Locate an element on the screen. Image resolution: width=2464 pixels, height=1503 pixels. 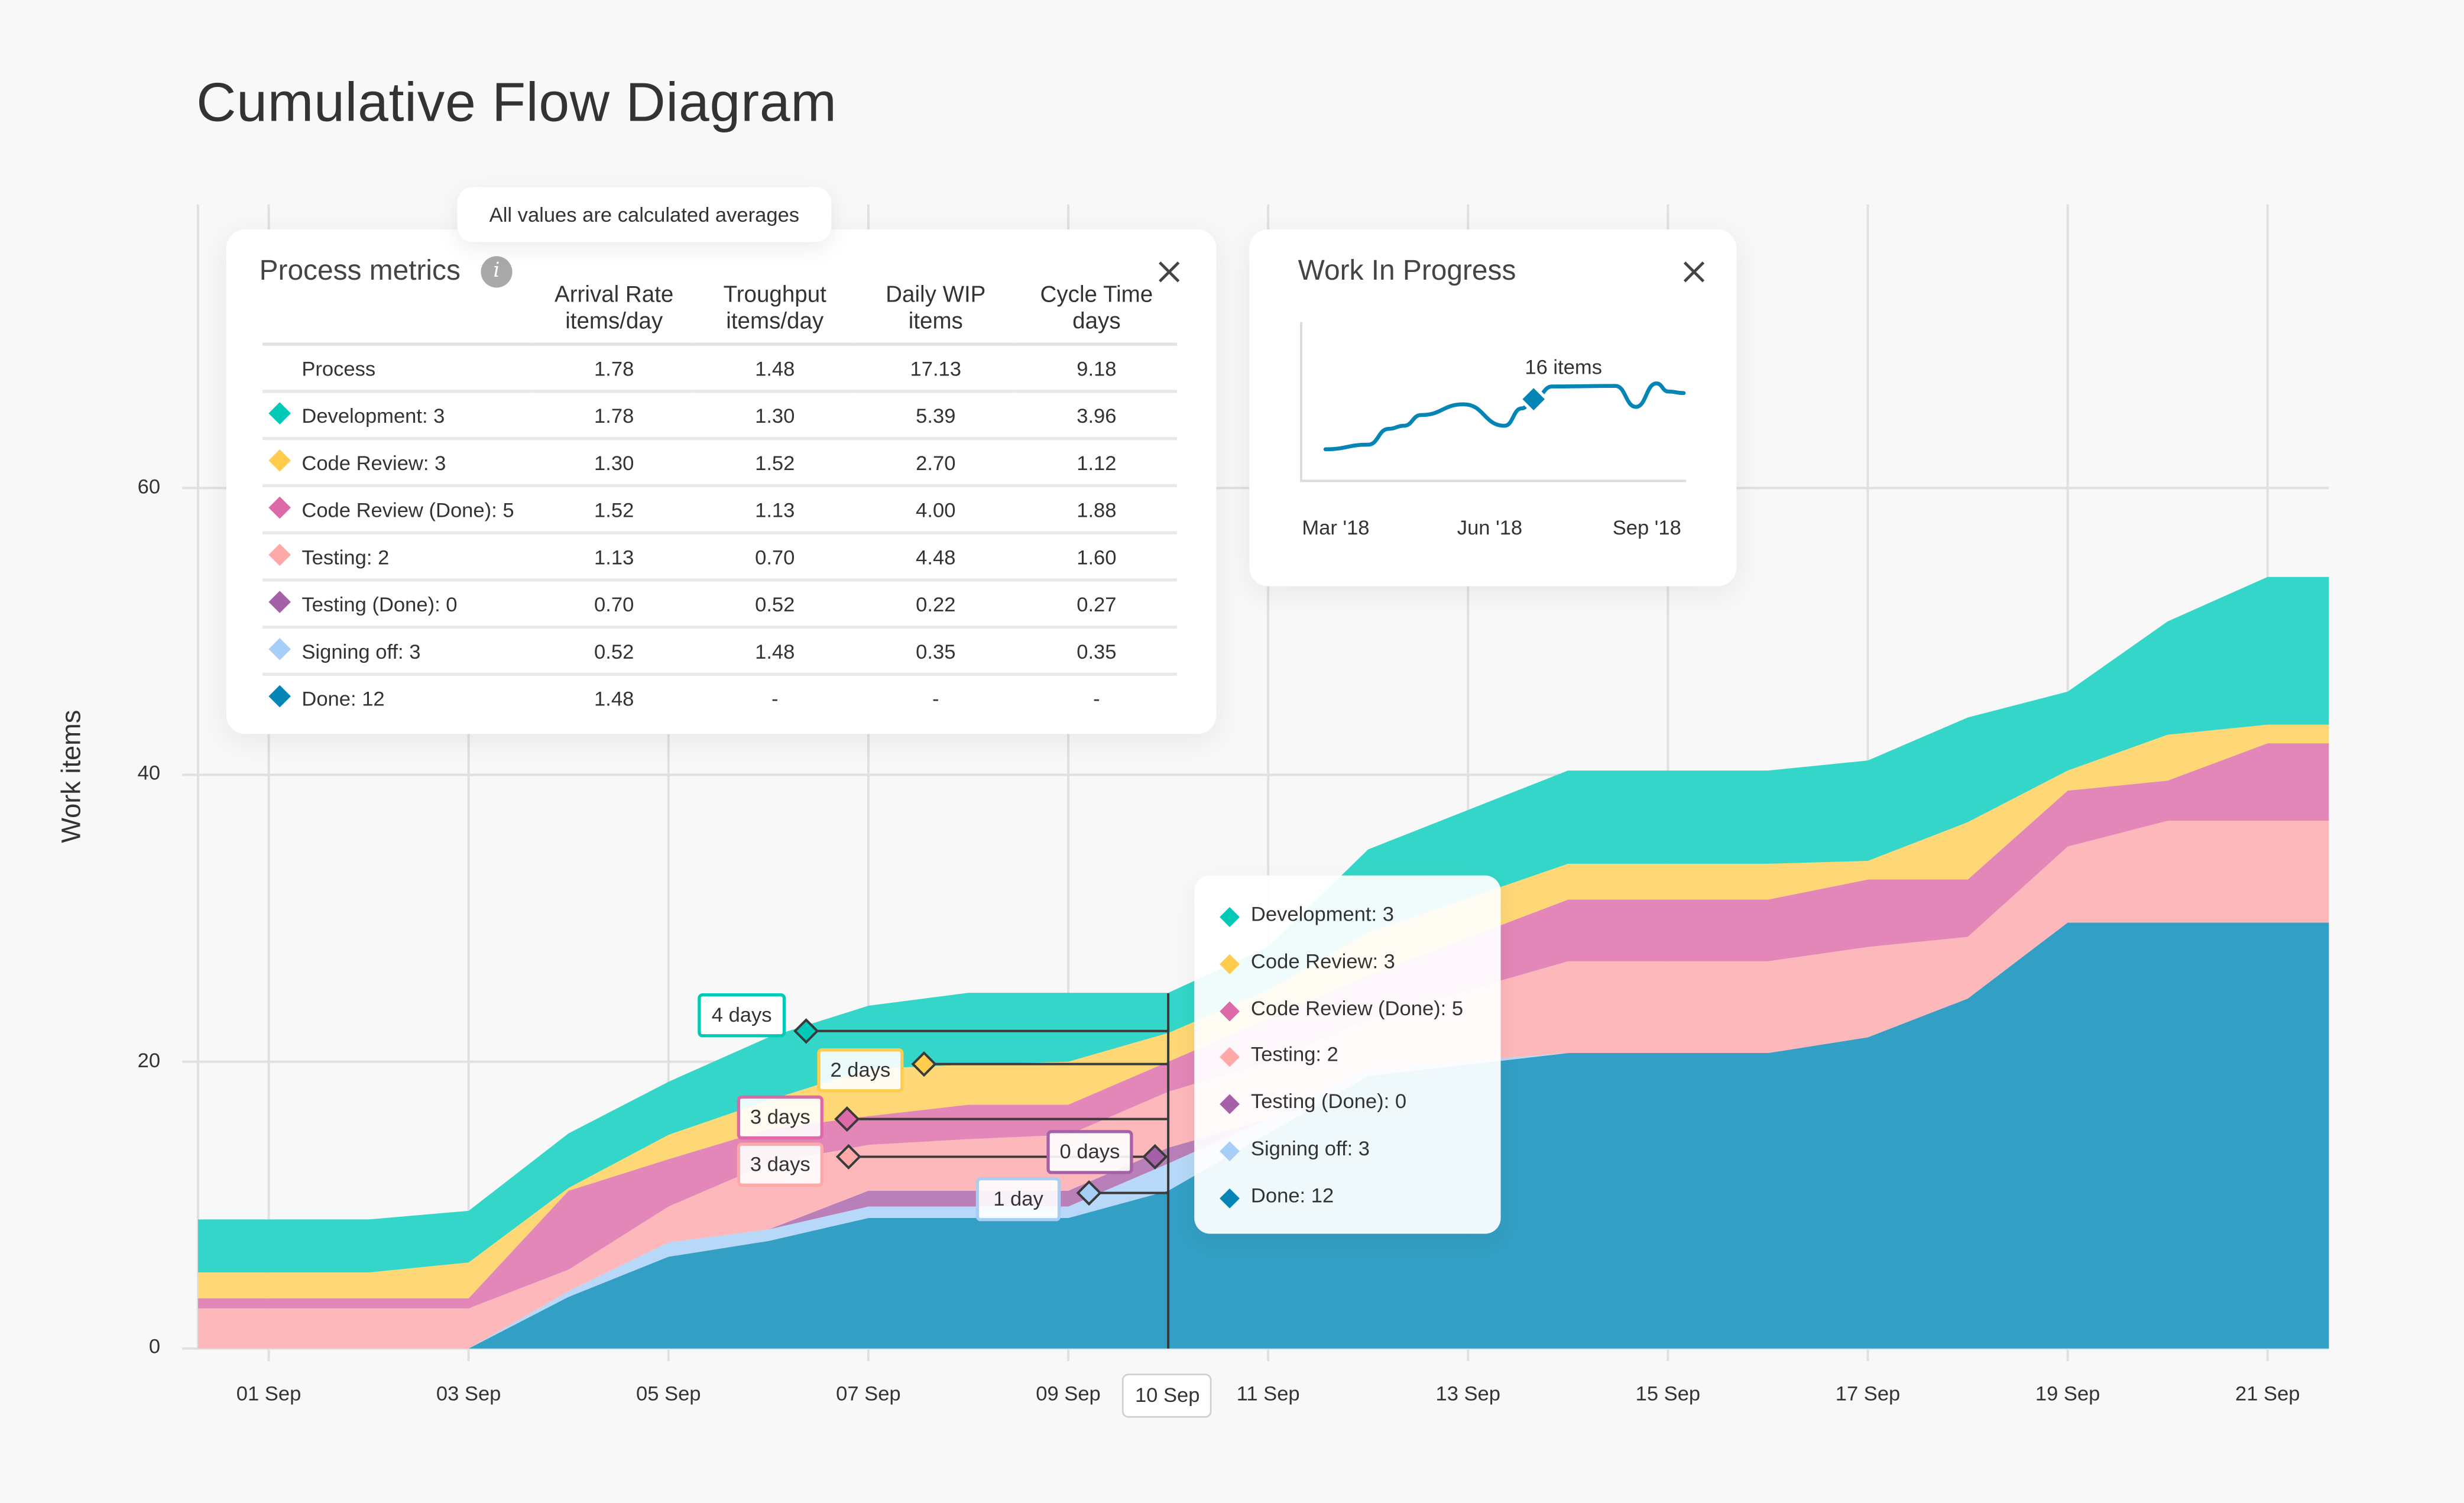
cell-arrival: 0.70 is located at coordinates (614, 604).